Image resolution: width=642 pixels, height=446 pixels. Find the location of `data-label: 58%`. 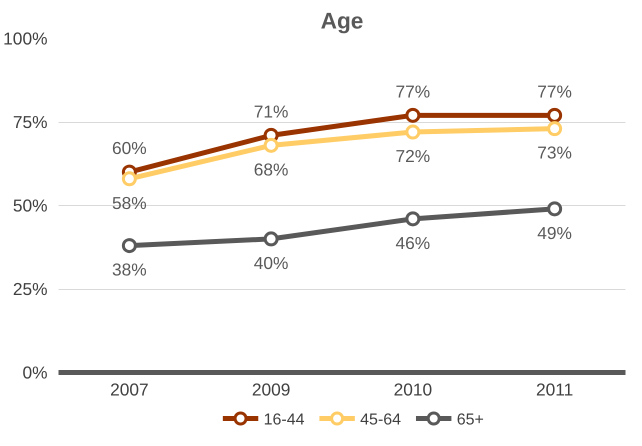

data-label: 58% is located at coordinates (129, 202).